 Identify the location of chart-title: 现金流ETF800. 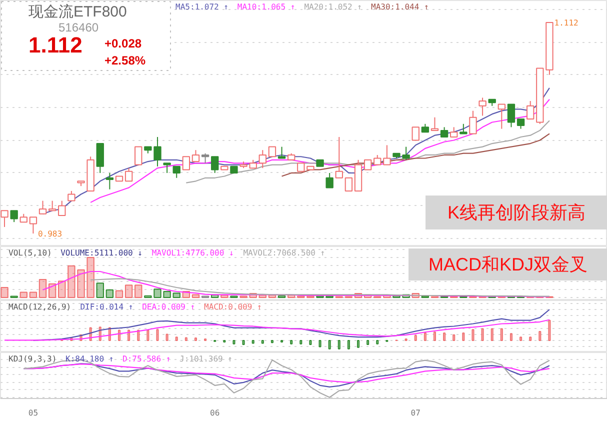
(77, 12).